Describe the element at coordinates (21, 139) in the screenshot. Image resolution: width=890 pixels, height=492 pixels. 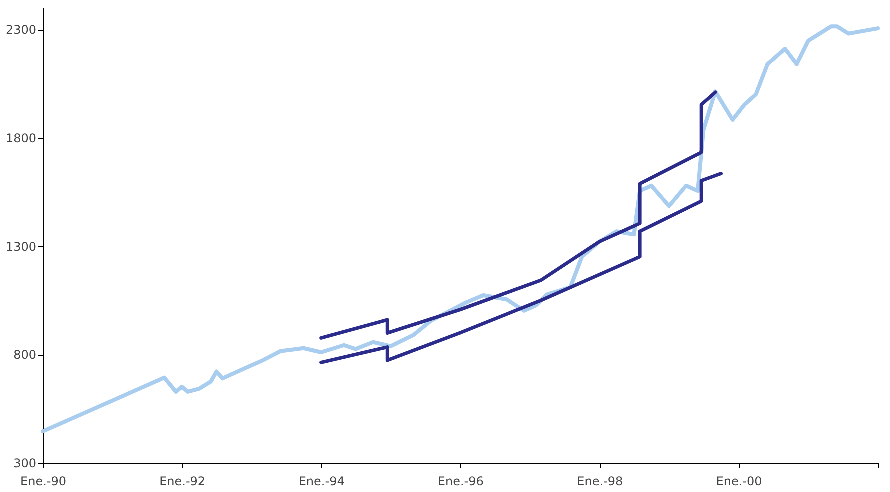
I see `y-tick-label: 1800` at that location.